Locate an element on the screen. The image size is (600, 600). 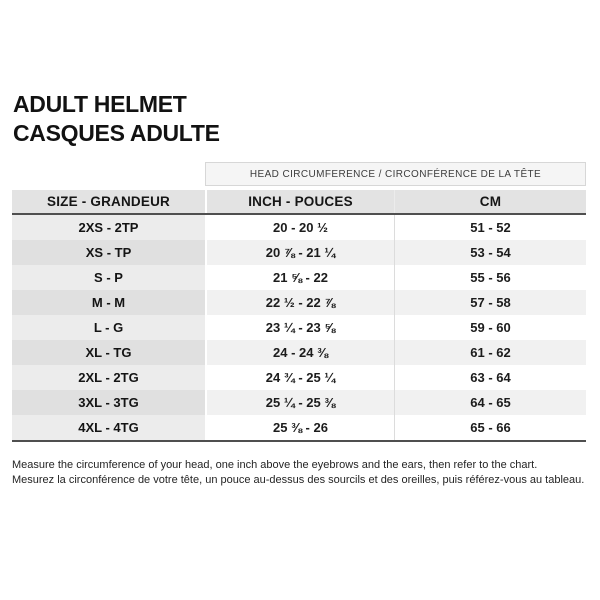
table-row: 3XL - 3TG 25 ¼ - 25 ⅜ 64 - 65 is located at coordinates (299, 402).